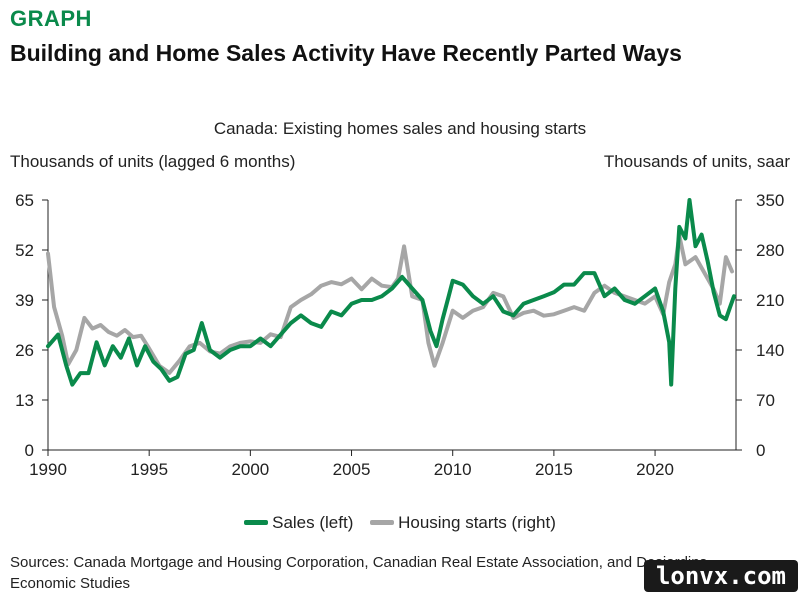 The height and width of the screenshot is (600, 800). Describe the element at coordinates (655, 469) in the screenshot. I see `x-tick-label: 2020` at that location.